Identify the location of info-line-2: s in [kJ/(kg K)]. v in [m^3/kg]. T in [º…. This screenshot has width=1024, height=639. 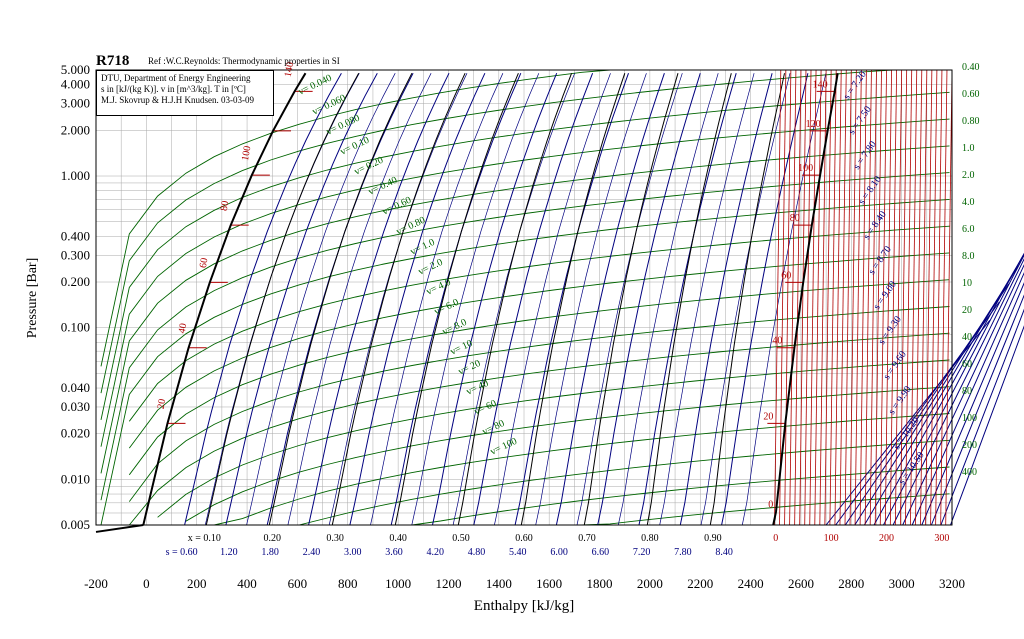
(173, 89).